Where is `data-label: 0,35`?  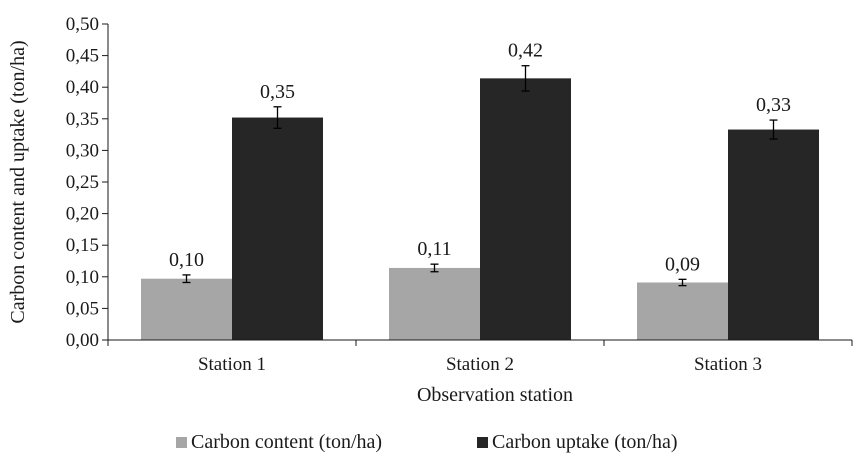
data-label: 0,35 is located at coordinates (277, 92).